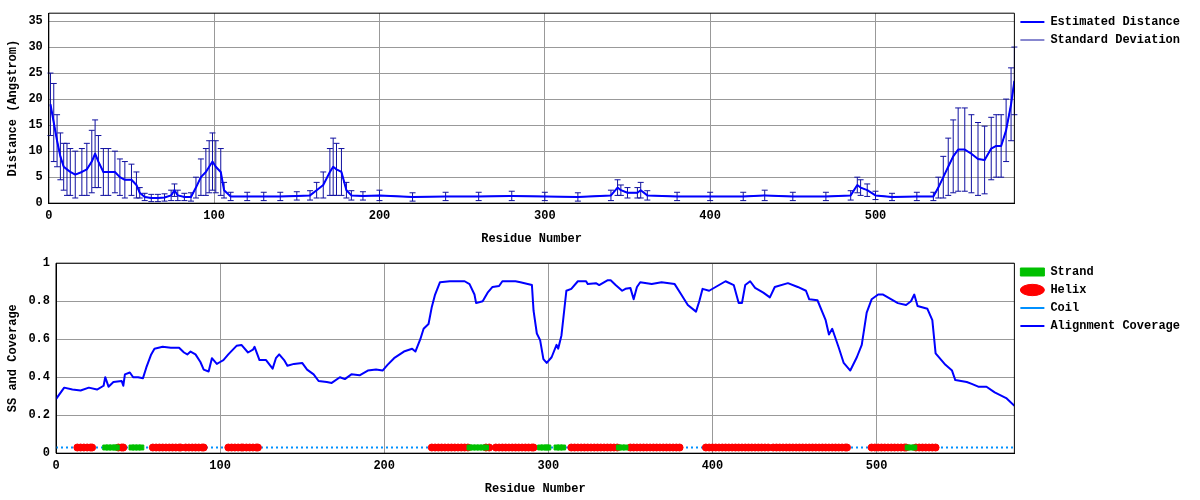  Describe the element at coordinates (39, 301) in the screenshot. I see `y-tick-label: 0.8` at that location.